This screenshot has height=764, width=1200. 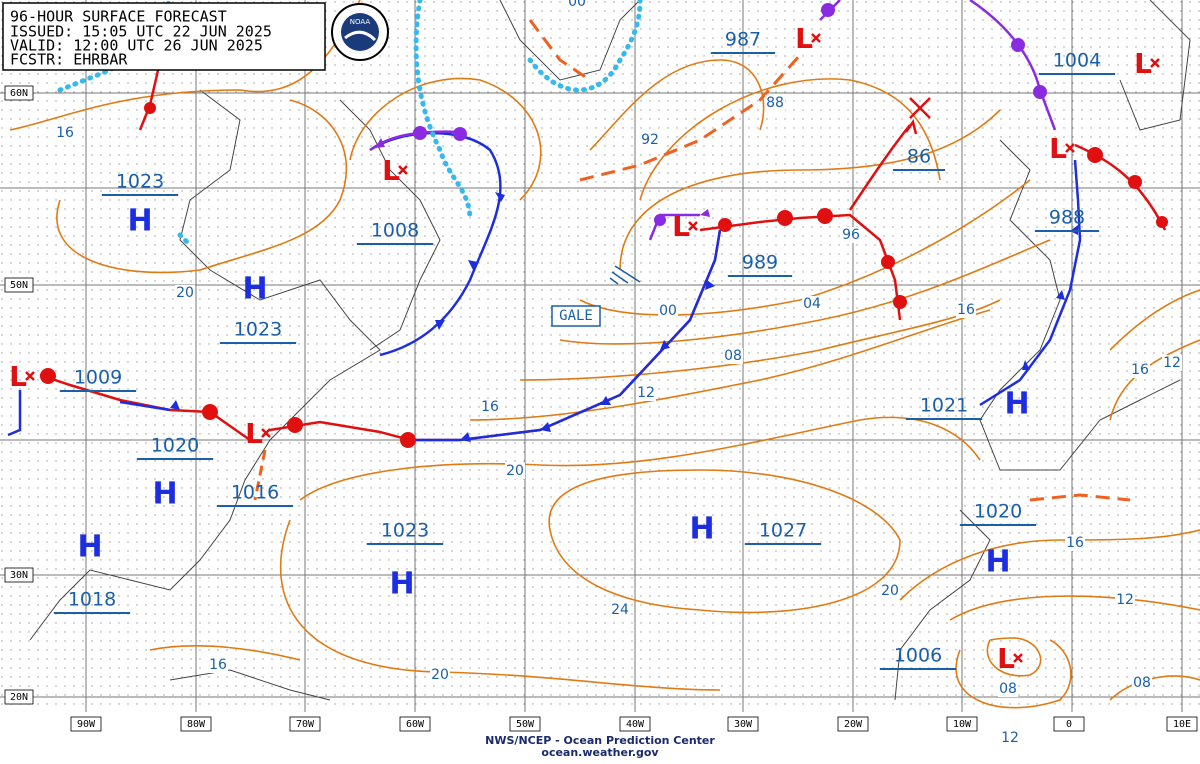 I want to click on header-forecaster: FCSTR: EHRBAR, so click(x=69, y=60).